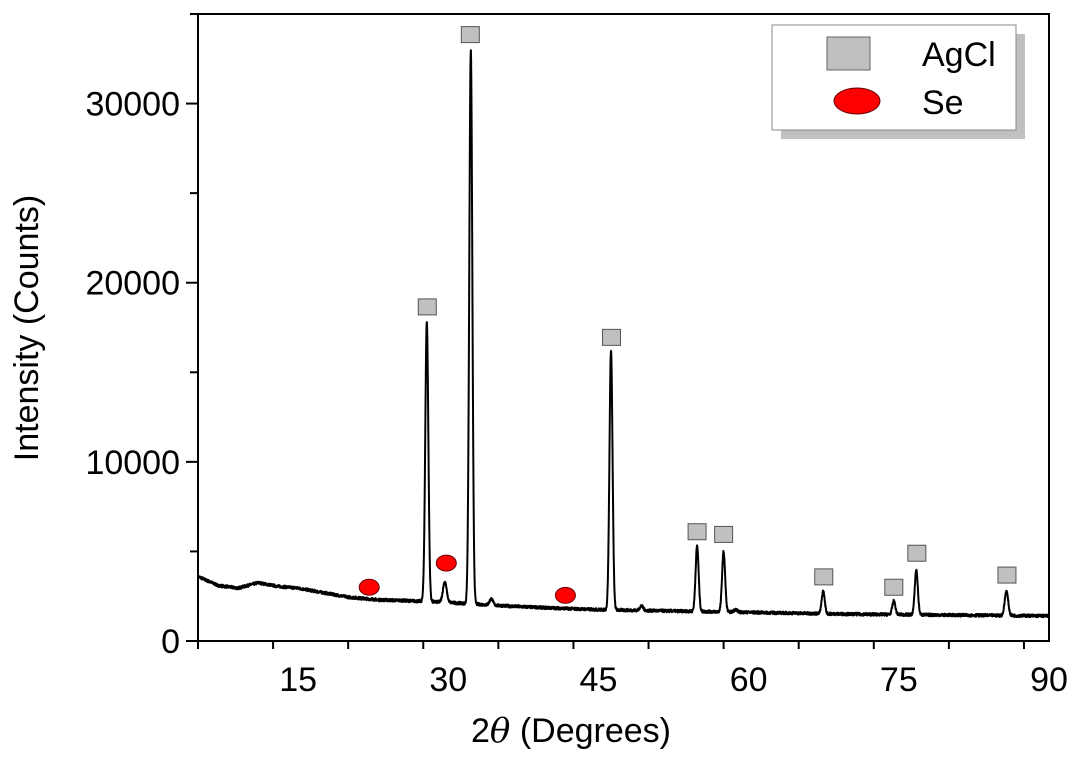 The image size is (1079, 763). I want to click on y-tick-label: 20000, so click(132, 284).